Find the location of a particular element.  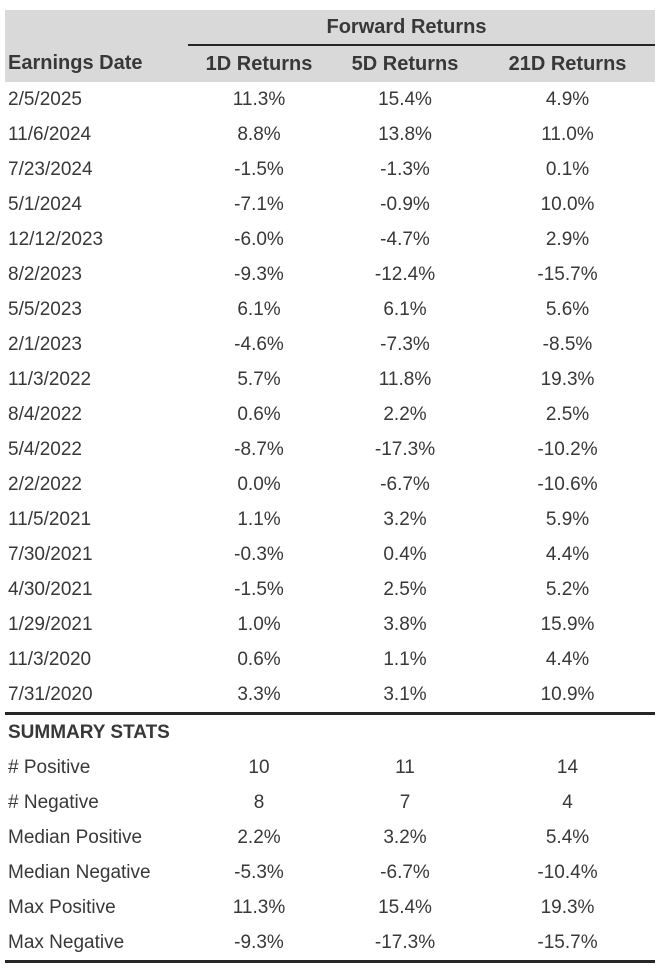

table-row: 8/4/2022 0.6% 2.2% 2.5% is located at coordinates (330, 414).